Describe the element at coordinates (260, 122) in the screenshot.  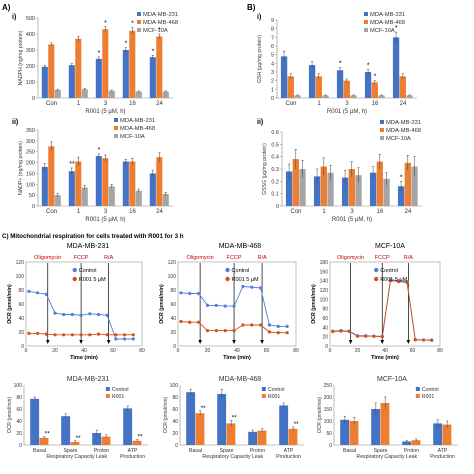
I see `panel-b-ii-label: ii)` at that location.